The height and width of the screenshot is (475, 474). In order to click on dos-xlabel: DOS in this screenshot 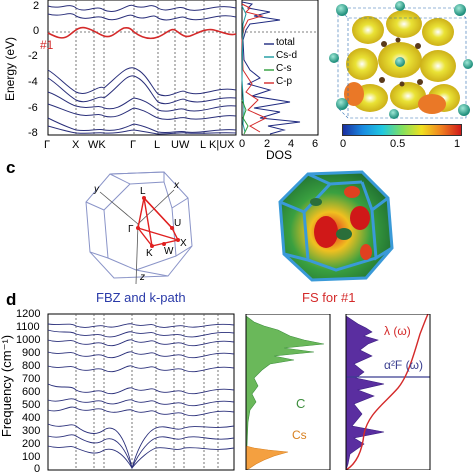, I will do `click(279, 155)`.